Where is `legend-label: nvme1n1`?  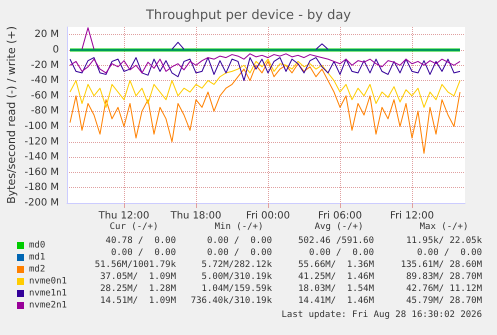 legend-label: nvme1n1 is located at coordinates (48, 293).